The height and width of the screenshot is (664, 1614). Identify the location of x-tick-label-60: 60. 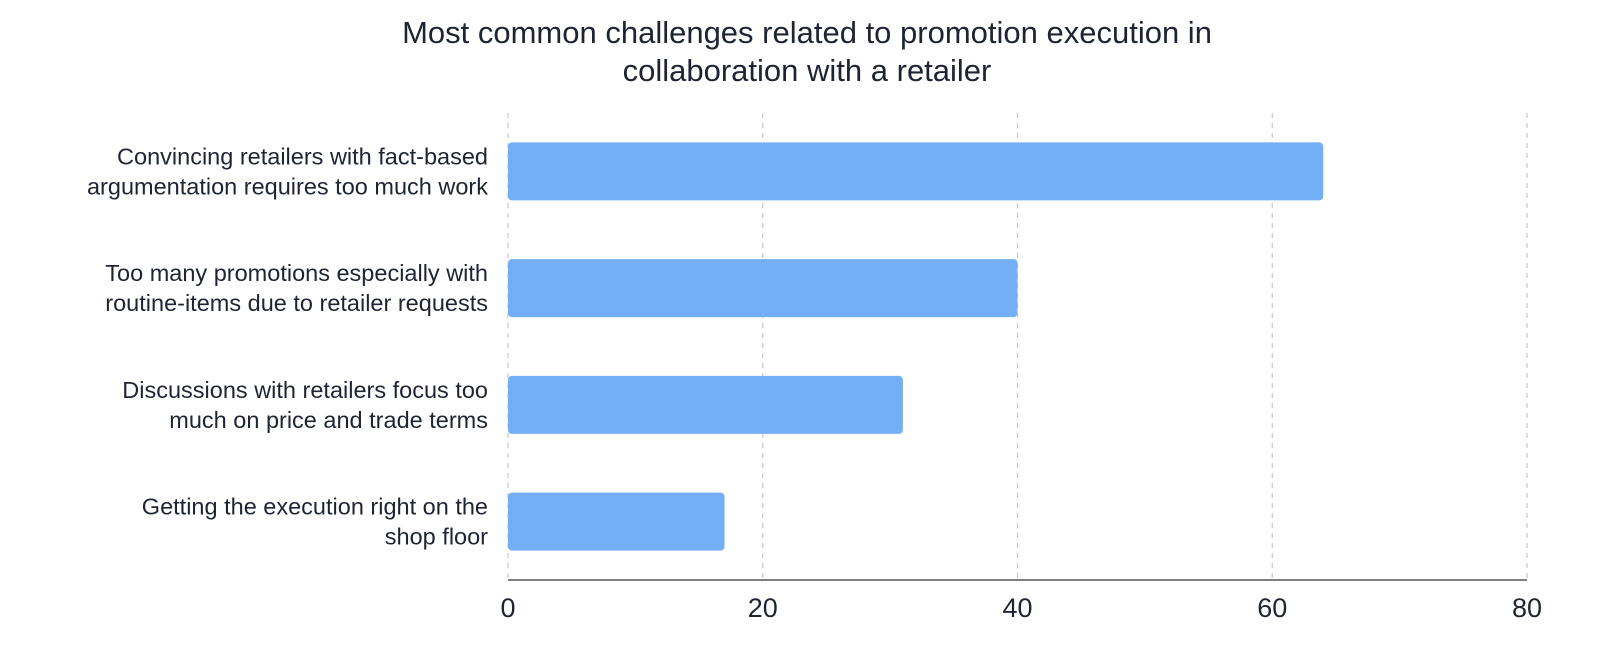
(1272, 608).